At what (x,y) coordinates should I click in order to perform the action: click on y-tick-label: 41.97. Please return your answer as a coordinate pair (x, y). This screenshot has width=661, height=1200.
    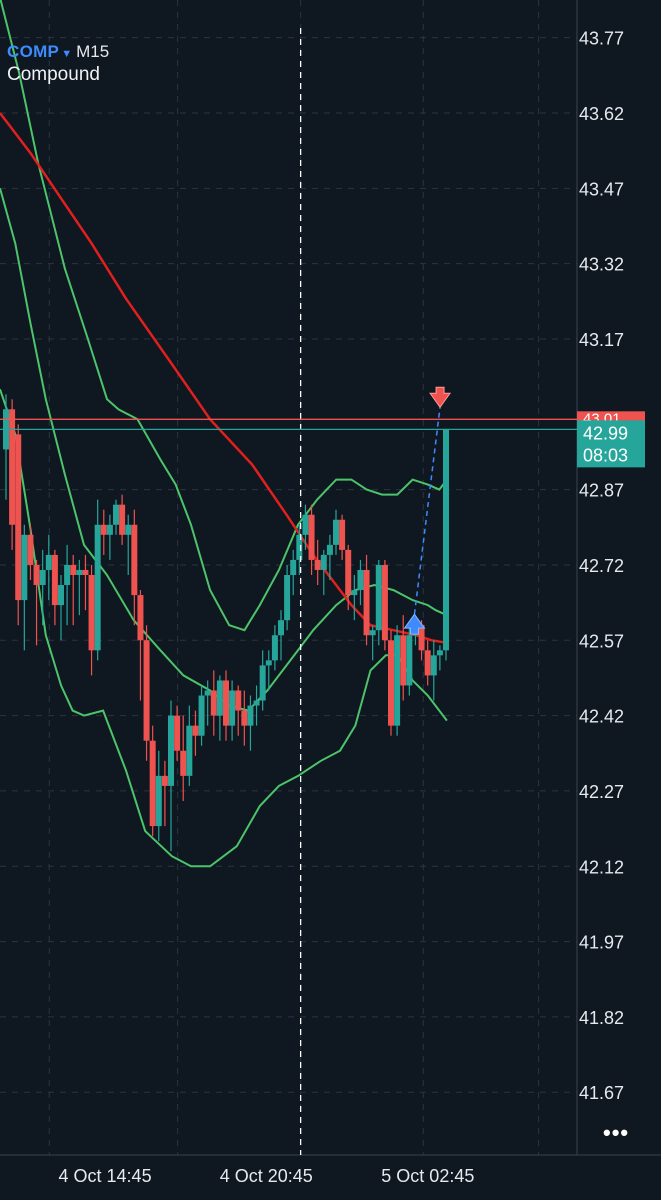
    Looking at the image, I should click on (601, 943).